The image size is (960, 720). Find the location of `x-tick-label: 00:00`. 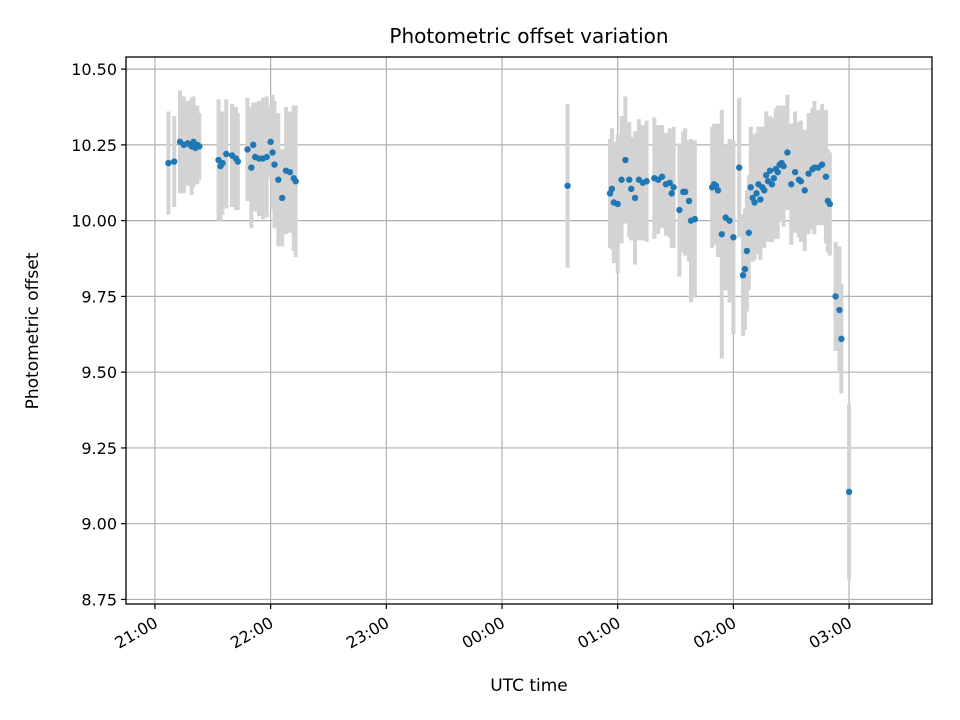

x-tick-label: 00:00 is located at coordinates (483, 633).